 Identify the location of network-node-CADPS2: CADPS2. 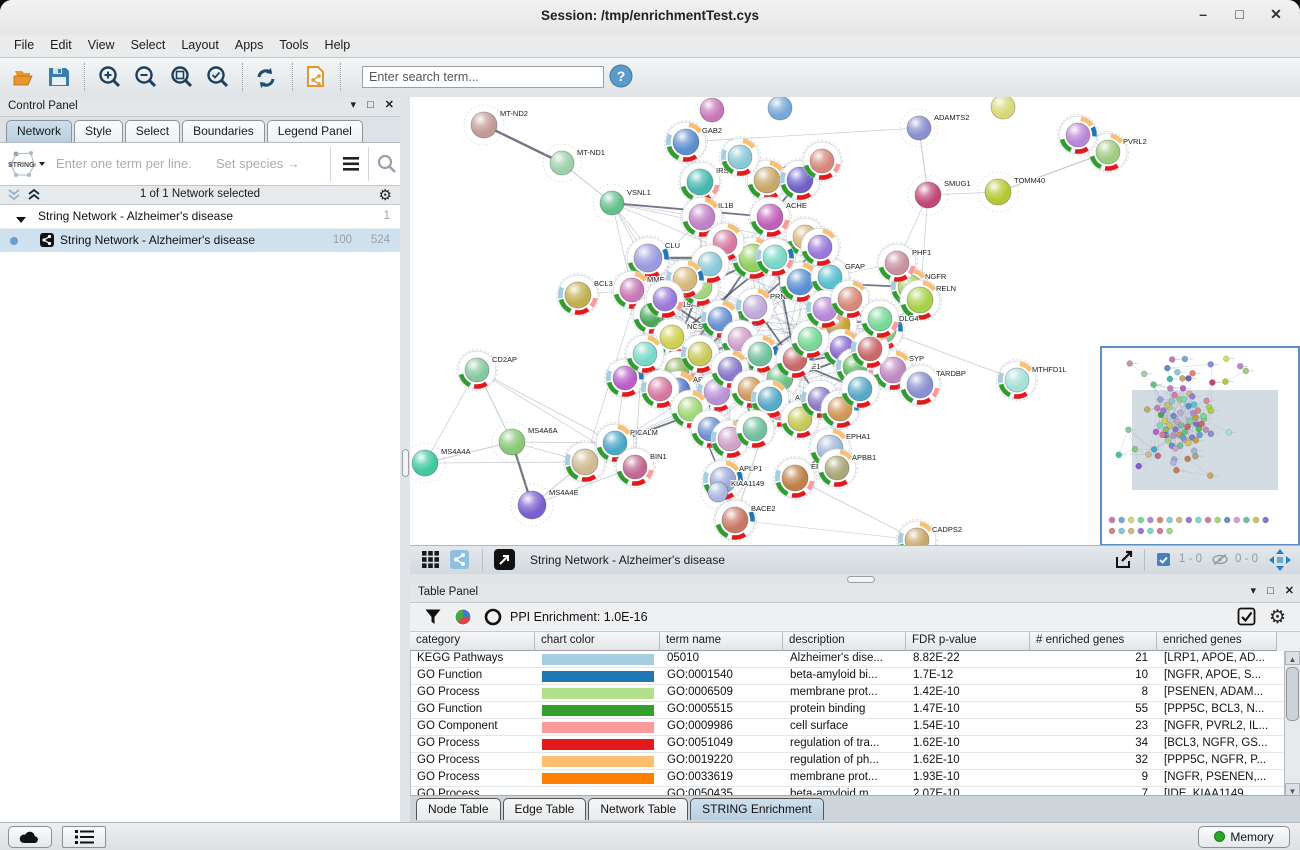
(929, 532).